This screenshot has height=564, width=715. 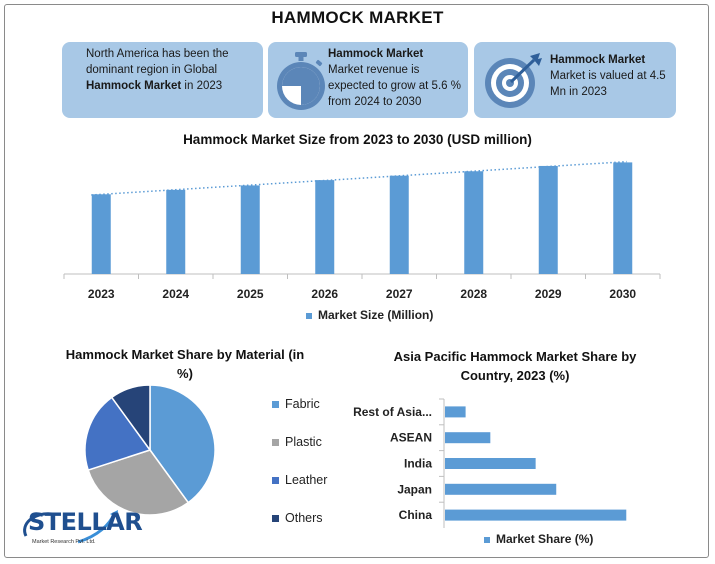 I want to click on pie-legend-leather: Leather, so click(x=299, y=480).